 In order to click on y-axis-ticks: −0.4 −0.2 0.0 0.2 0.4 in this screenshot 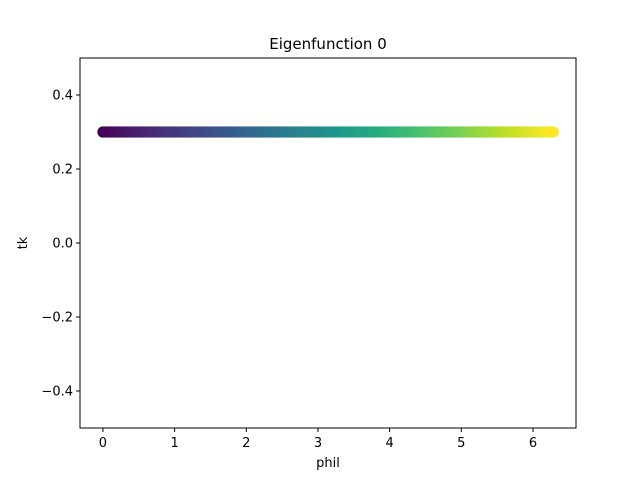, I will do `click(60, 244)`.